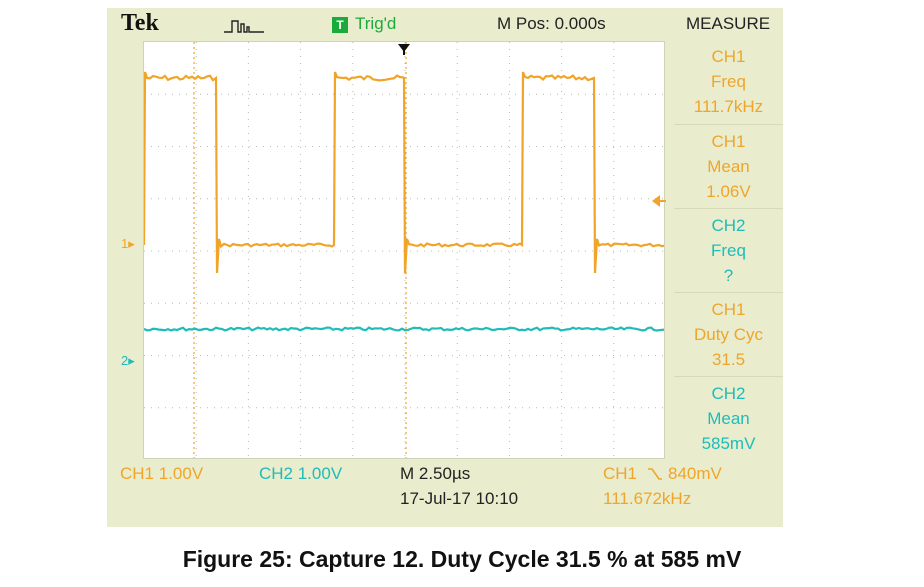  What do you see at coordinates (376, 23) in the screenshot?
I see `trigger-status: Trig'd` at bounding box center [376, 23].